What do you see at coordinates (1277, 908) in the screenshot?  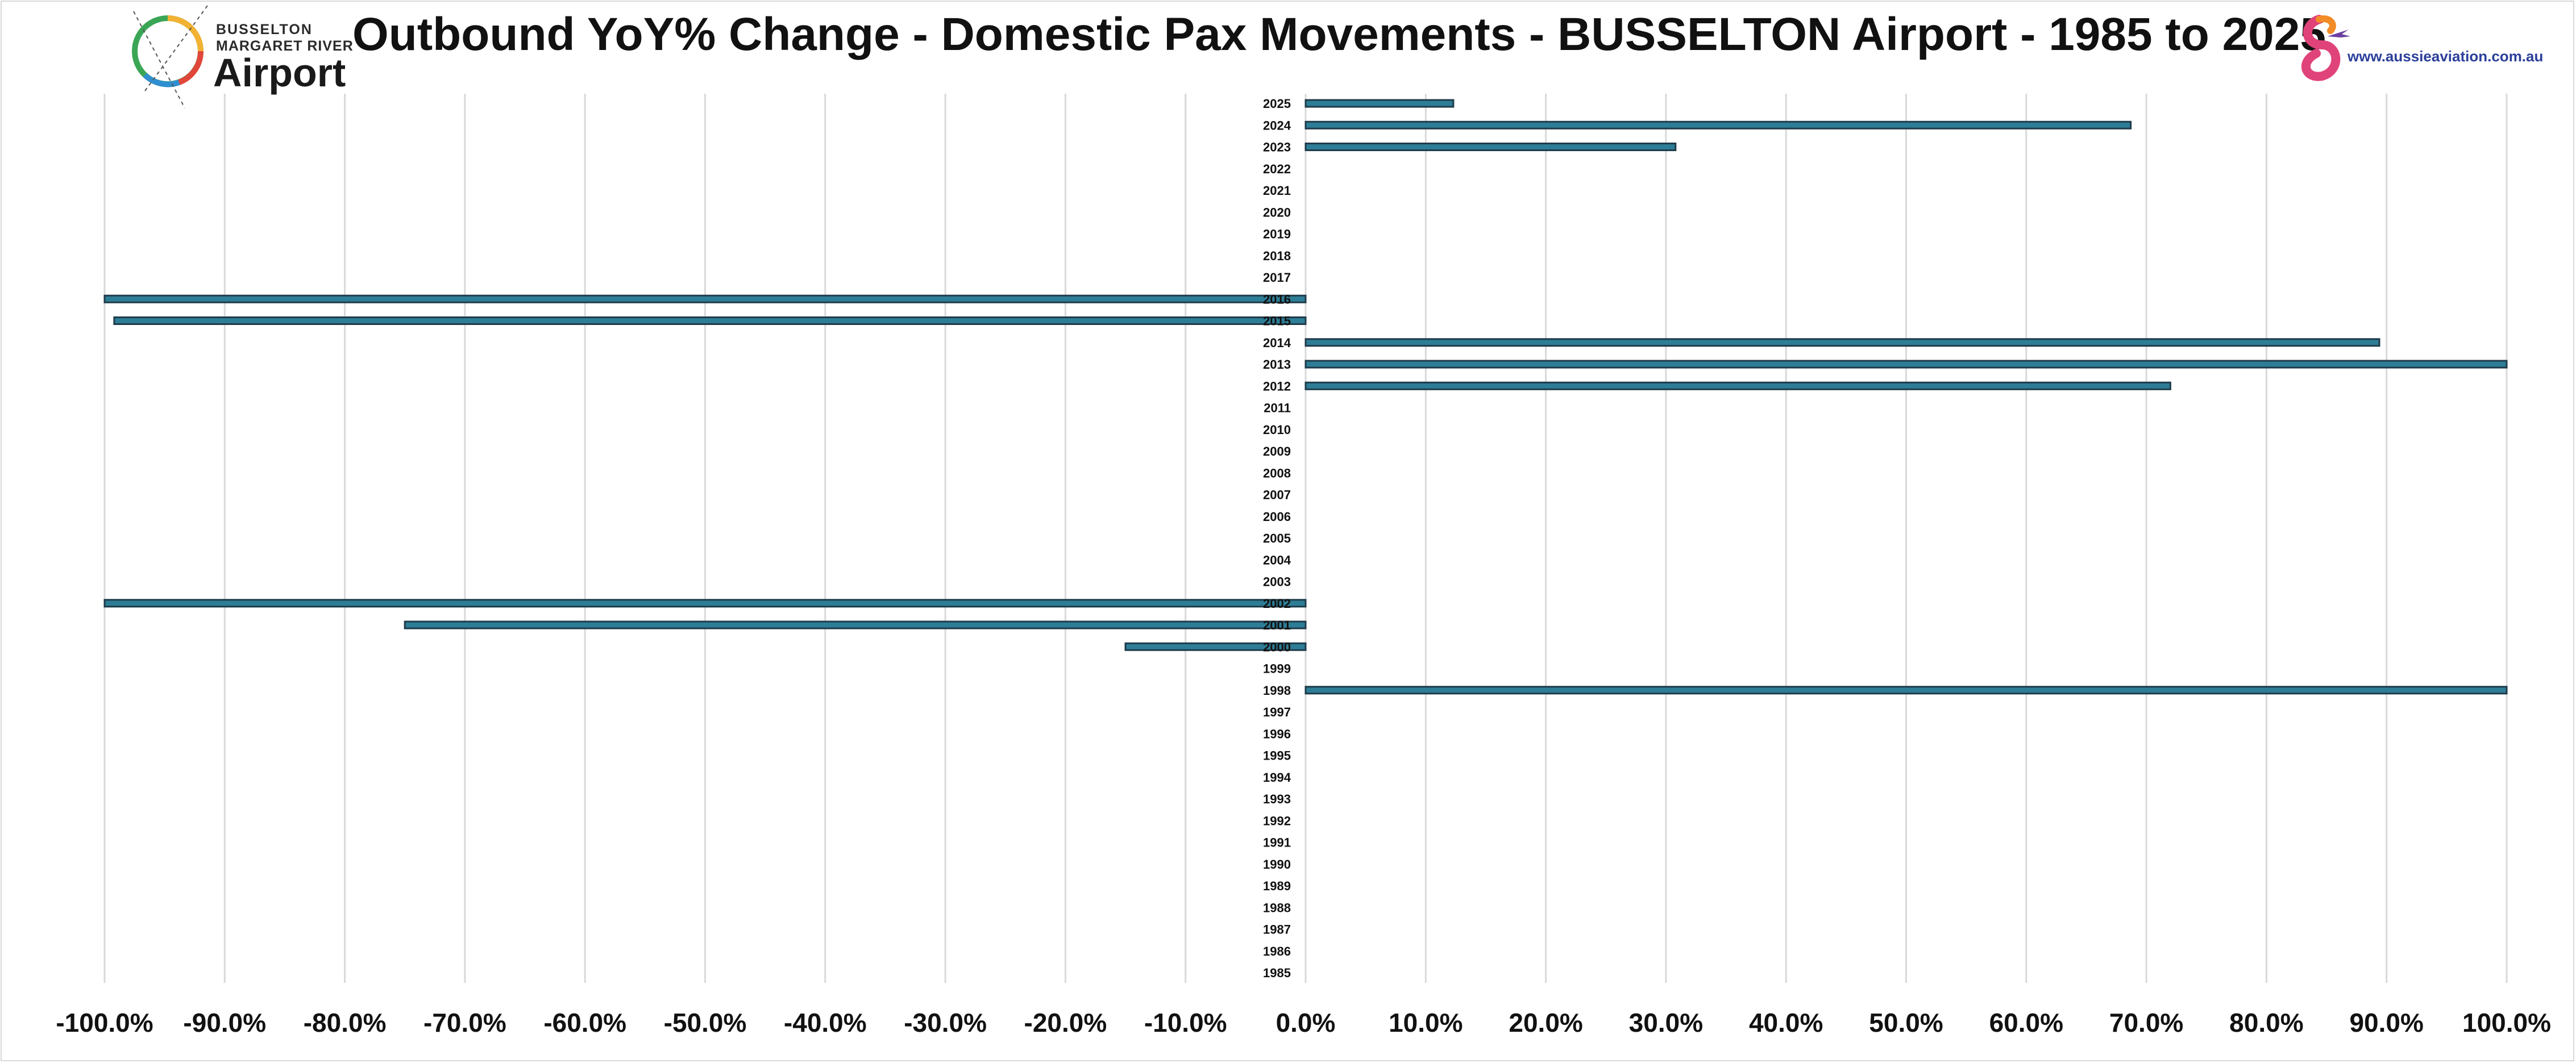 I see `y-tick-label: 1988` at bounding box center [1277, 908].